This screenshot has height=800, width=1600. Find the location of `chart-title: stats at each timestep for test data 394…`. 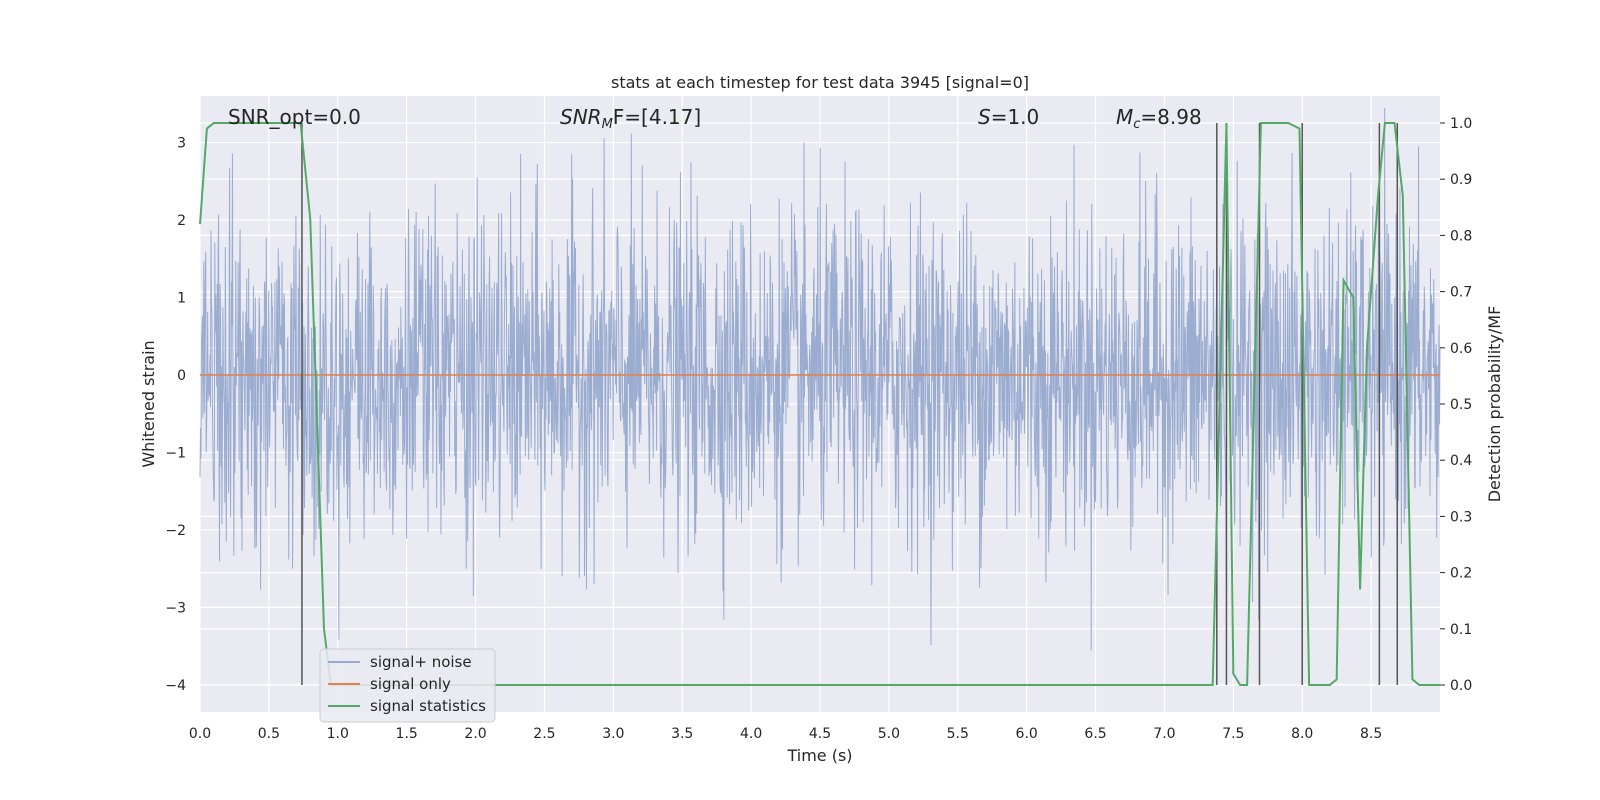

chart-title: stats at each timestep for test data 394… is located at coordinates (820, 82).